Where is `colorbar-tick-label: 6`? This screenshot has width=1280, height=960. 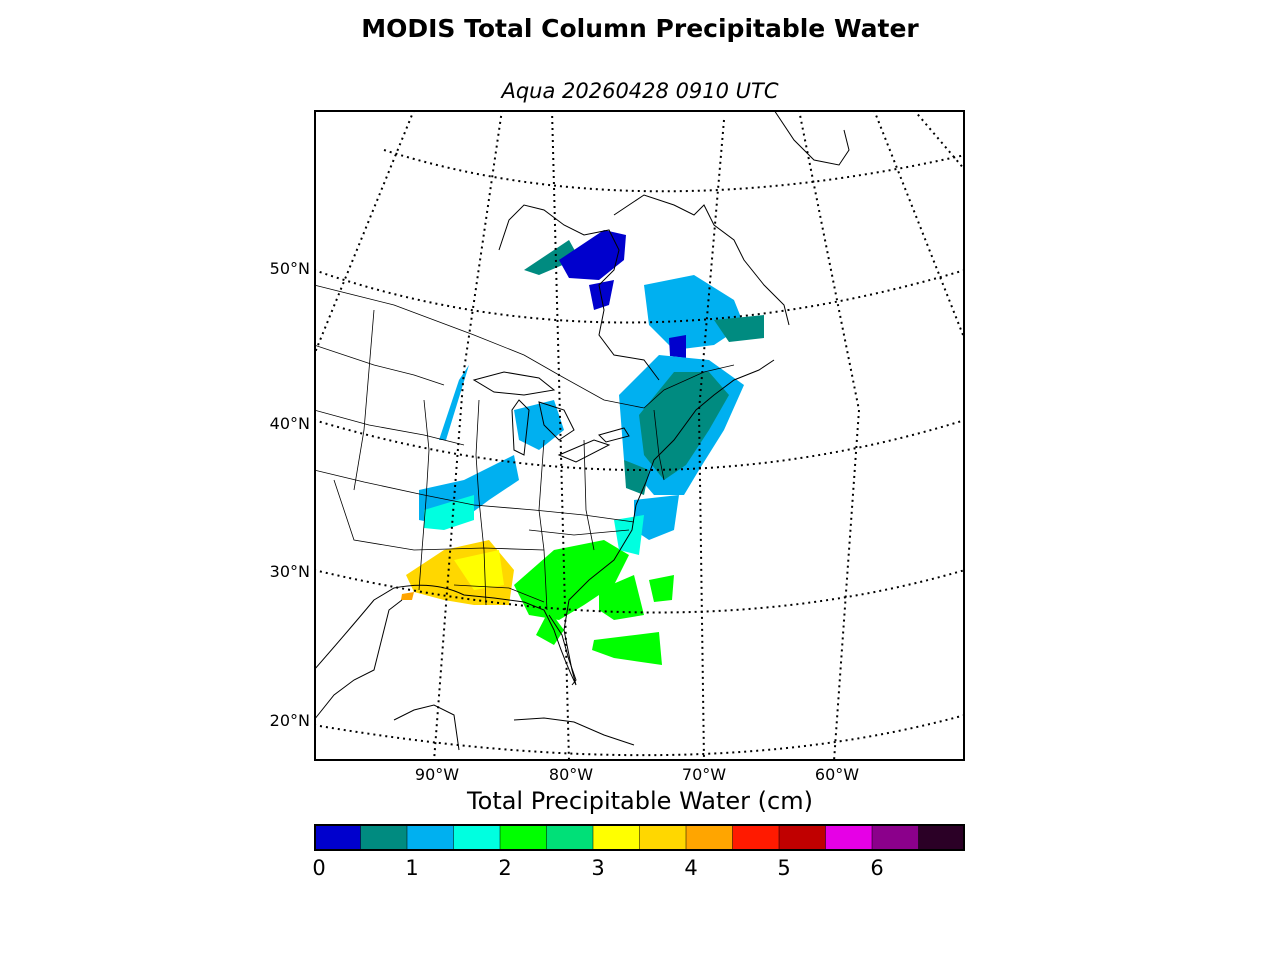
colorbar-tick-label: 6 is located at coordinates (877, 868).